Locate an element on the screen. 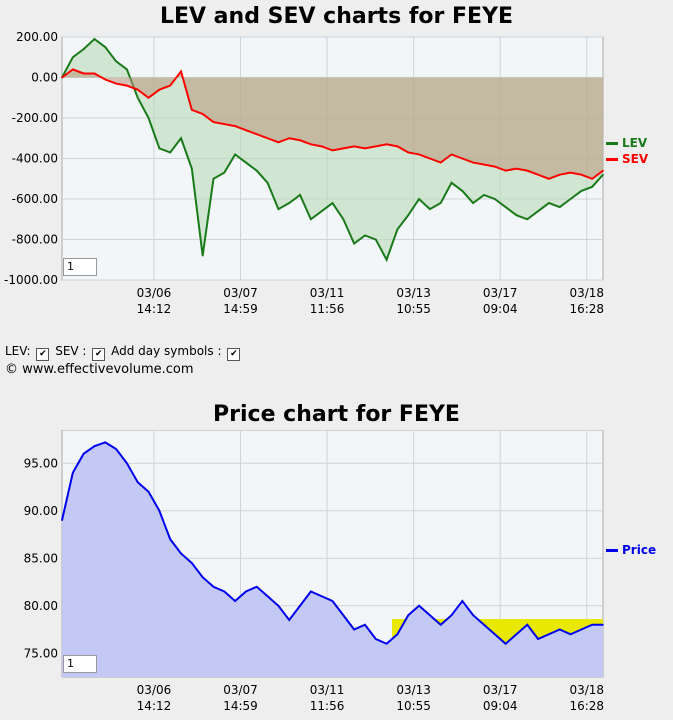  legend-price-swatch is located at coordinates (612, 550).